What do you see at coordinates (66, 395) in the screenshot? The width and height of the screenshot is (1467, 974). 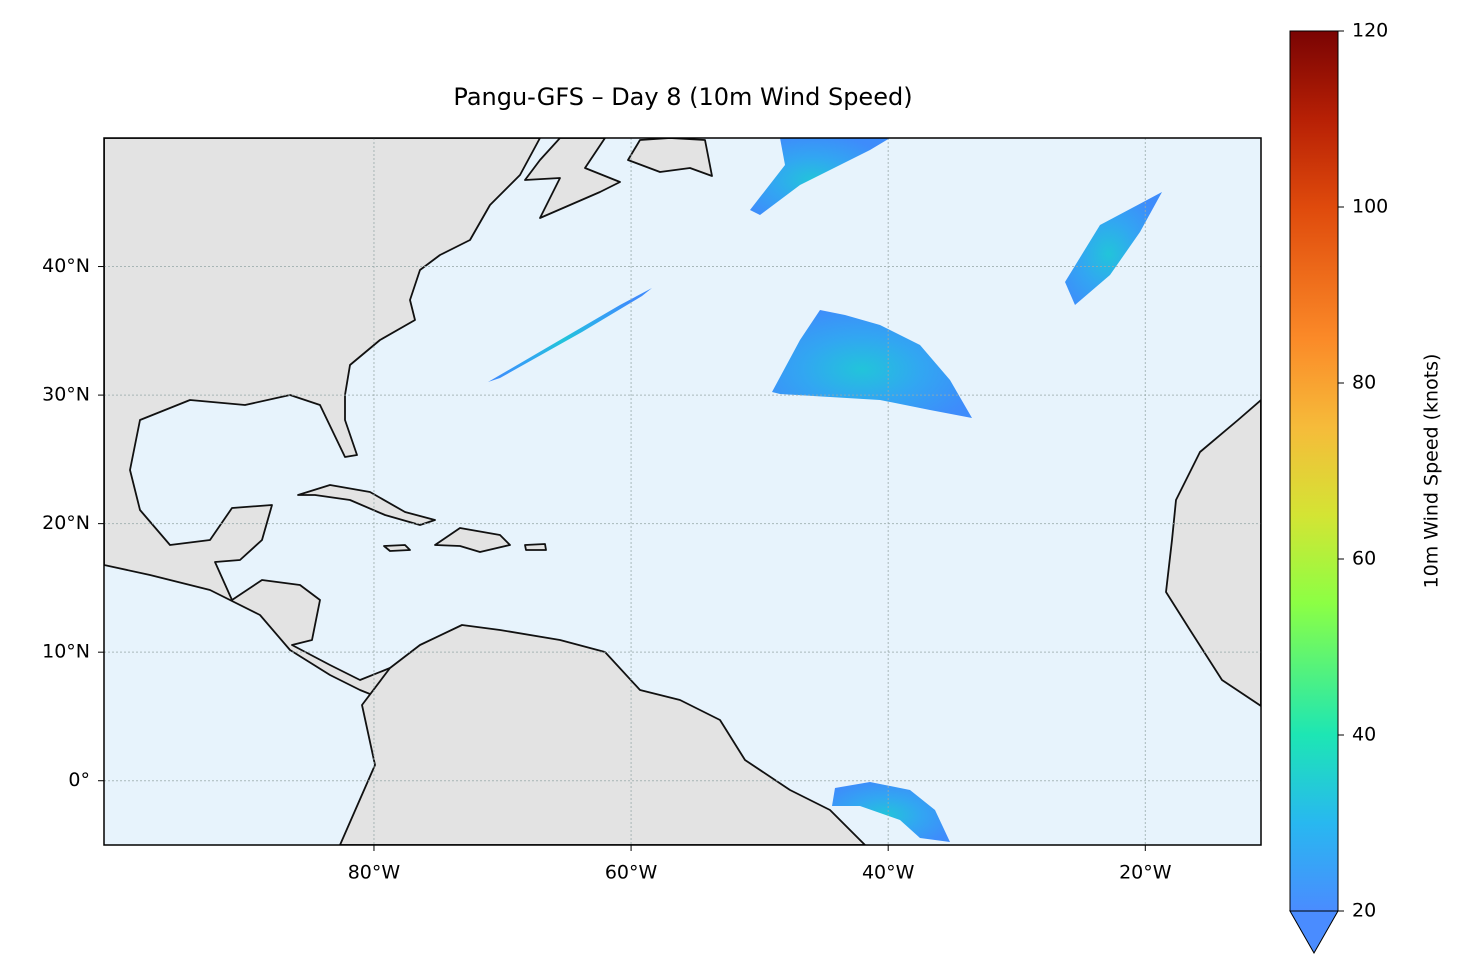 I see `y-tick-label: 30°N` at bounding box center [66, 395].